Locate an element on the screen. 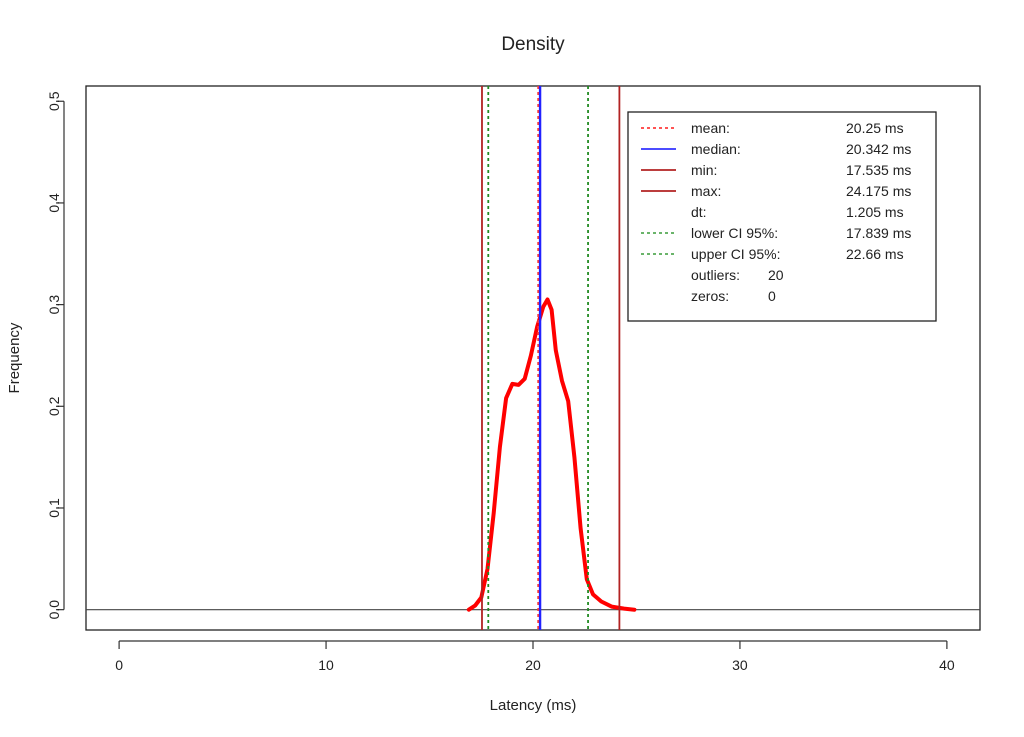  x-tick-label: 10 is located at coordinates (326, 665).